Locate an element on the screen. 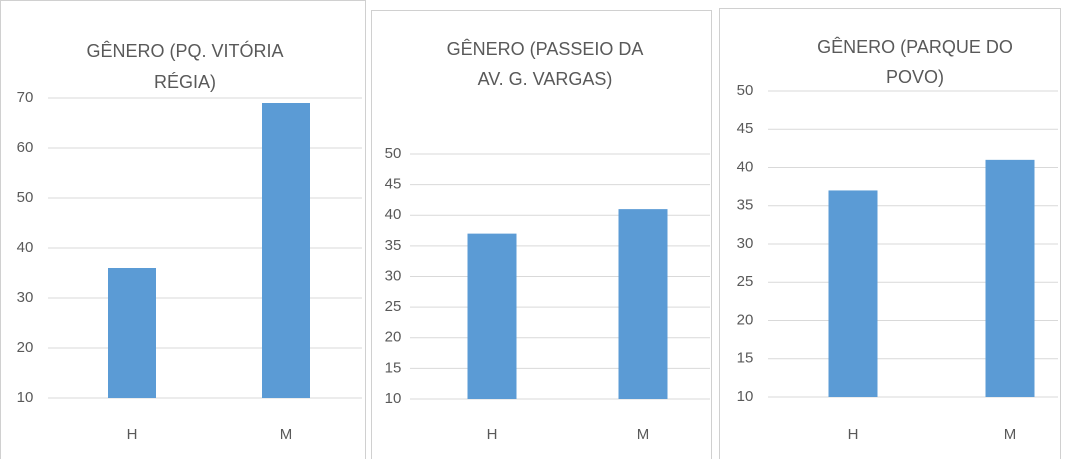 This screenshot has width=1075, height=459. y-tick-label: 60 is located at coordinates (25, 147).